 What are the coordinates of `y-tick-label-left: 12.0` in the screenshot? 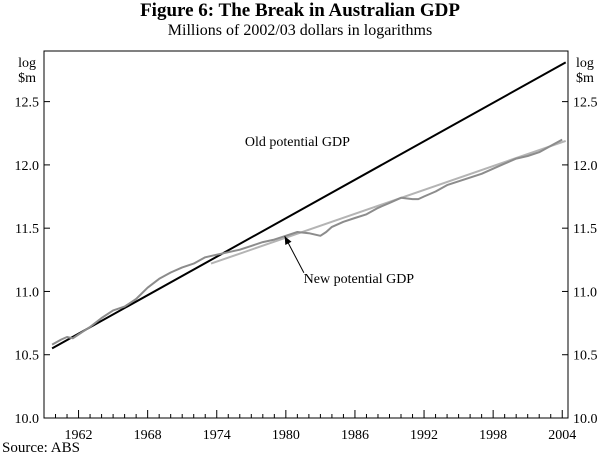 It's located at (27, 166).